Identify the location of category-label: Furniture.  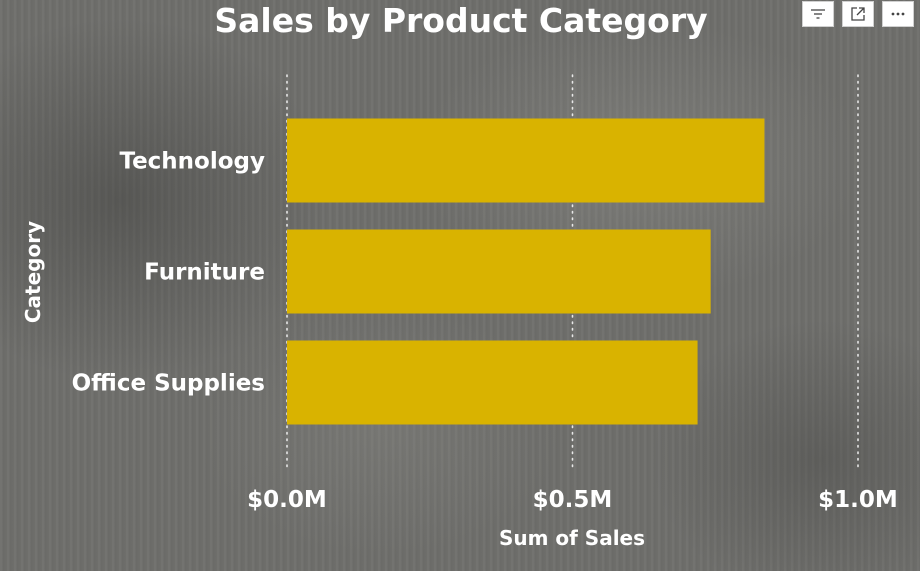
(204, 273).